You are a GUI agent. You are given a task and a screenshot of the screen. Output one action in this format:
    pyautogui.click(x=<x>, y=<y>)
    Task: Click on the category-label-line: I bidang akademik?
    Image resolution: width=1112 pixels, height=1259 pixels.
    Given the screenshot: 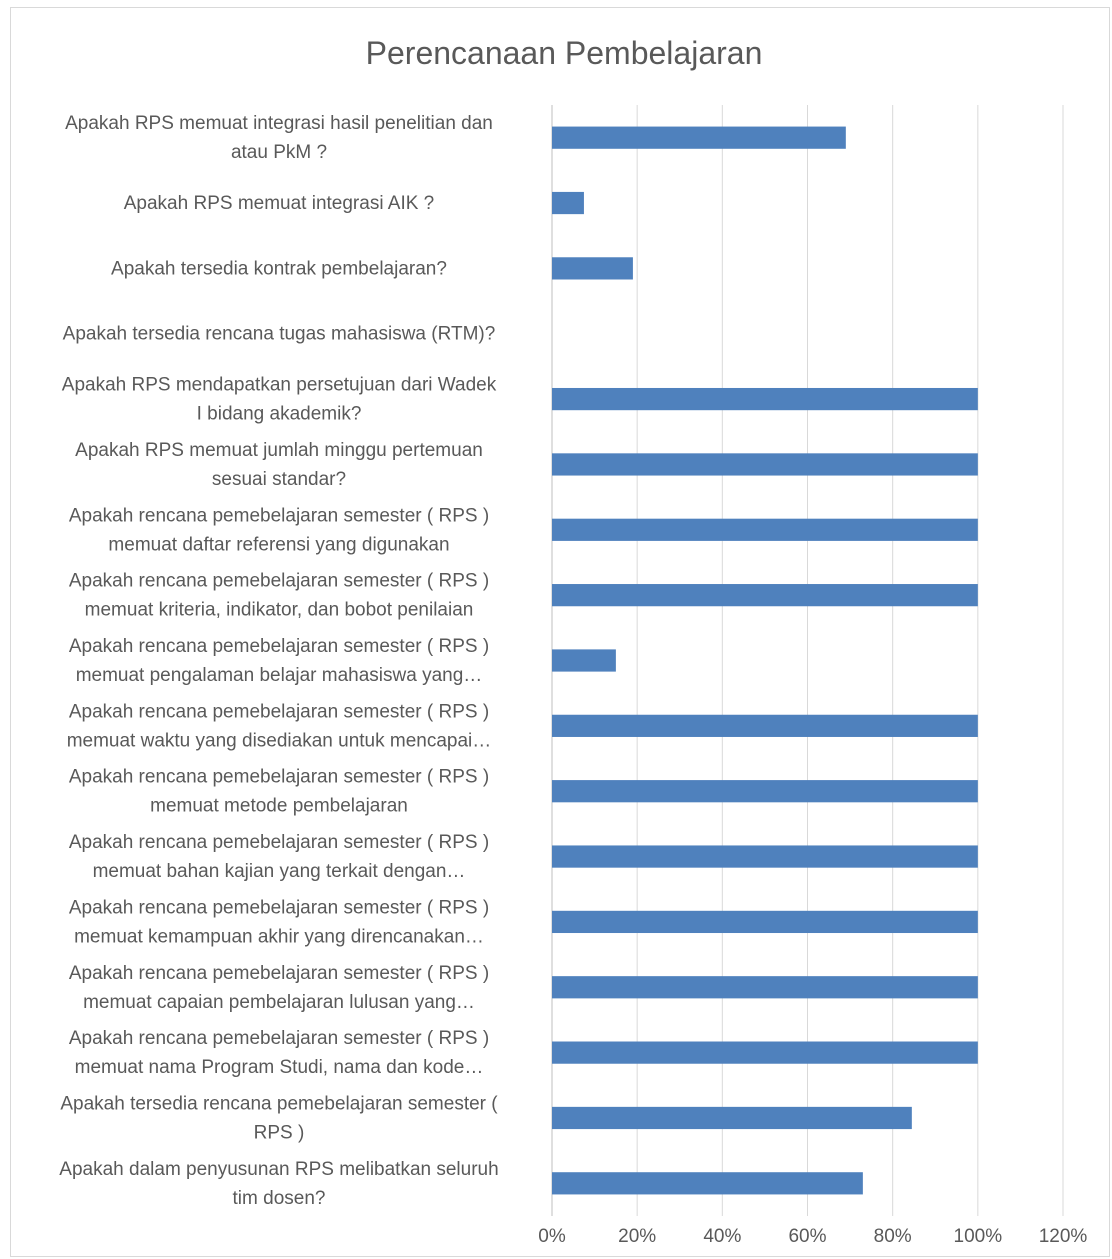 What is the action you would take?
    pyautogui.click(x=279, y=414)
    